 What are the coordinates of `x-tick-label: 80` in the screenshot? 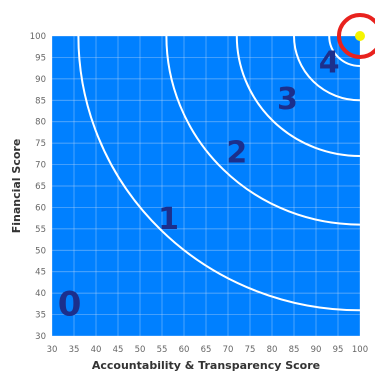 It's located at (272, 350).